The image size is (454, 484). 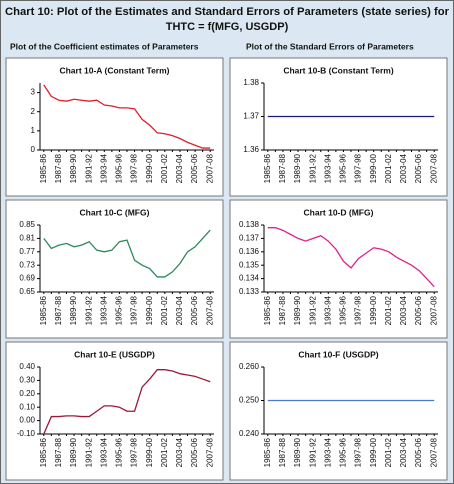 I want to click on y-tick-label: 1.38, so click(x=251, y=82).